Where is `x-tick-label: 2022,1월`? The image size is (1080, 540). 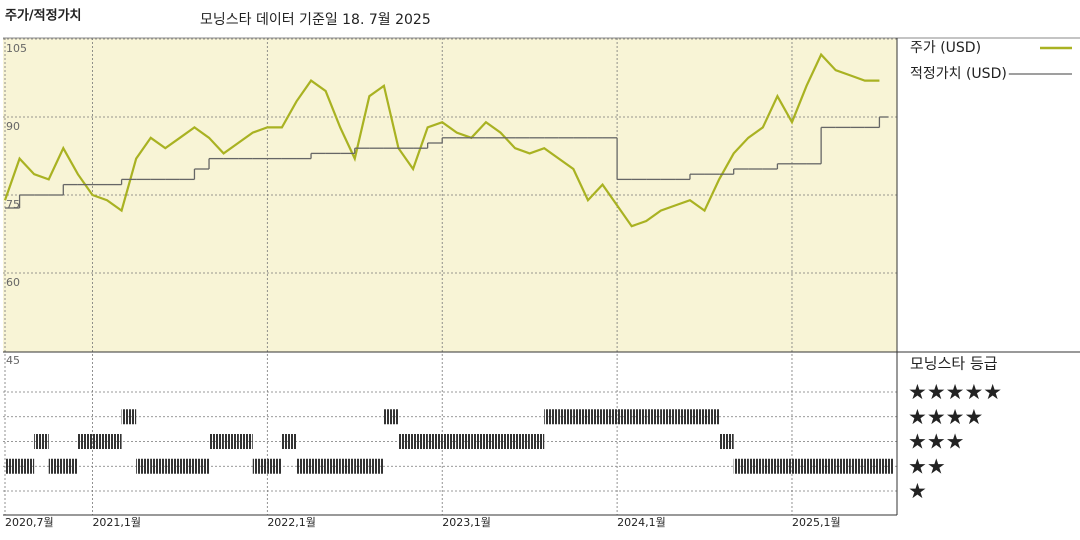
x-tick-label: 2022,1월 is located at coordinates (291, 522).